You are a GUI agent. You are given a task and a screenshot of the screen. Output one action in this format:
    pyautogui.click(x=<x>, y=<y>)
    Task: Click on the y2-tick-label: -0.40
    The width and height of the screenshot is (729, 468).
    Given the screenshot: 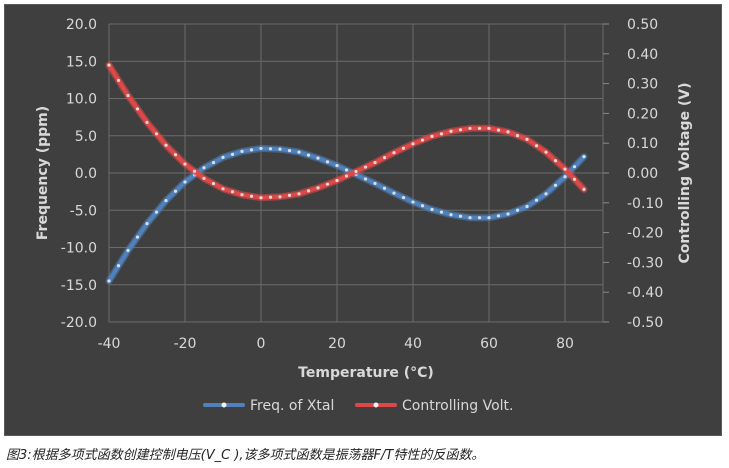 What is the action you would take?
    pyautogui.click(x=645, y=293)
    